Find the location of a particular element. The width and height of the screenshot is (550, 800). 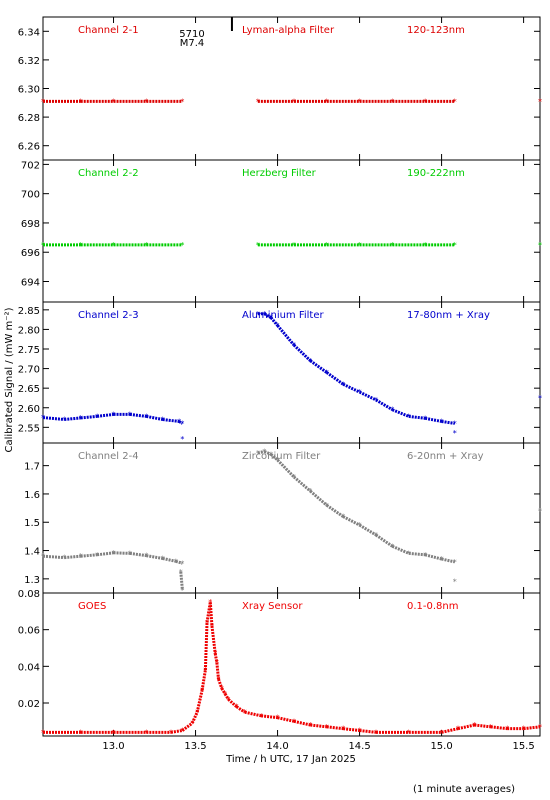

y-tick-label: 6.28 is located at coordinates (29, 118).